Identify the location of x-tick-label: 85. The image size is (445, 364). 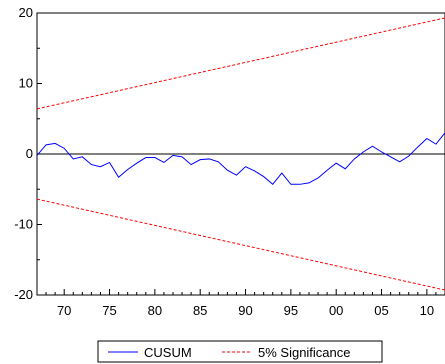
(200, 310).